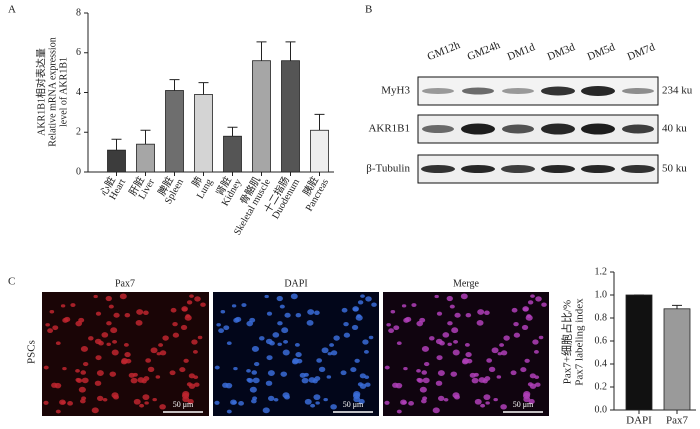 This screenshot has height=429, width=700. Describe the element at coordinates (562, 52) in the screenshot. I see `lane-label: DM3d` at that location.